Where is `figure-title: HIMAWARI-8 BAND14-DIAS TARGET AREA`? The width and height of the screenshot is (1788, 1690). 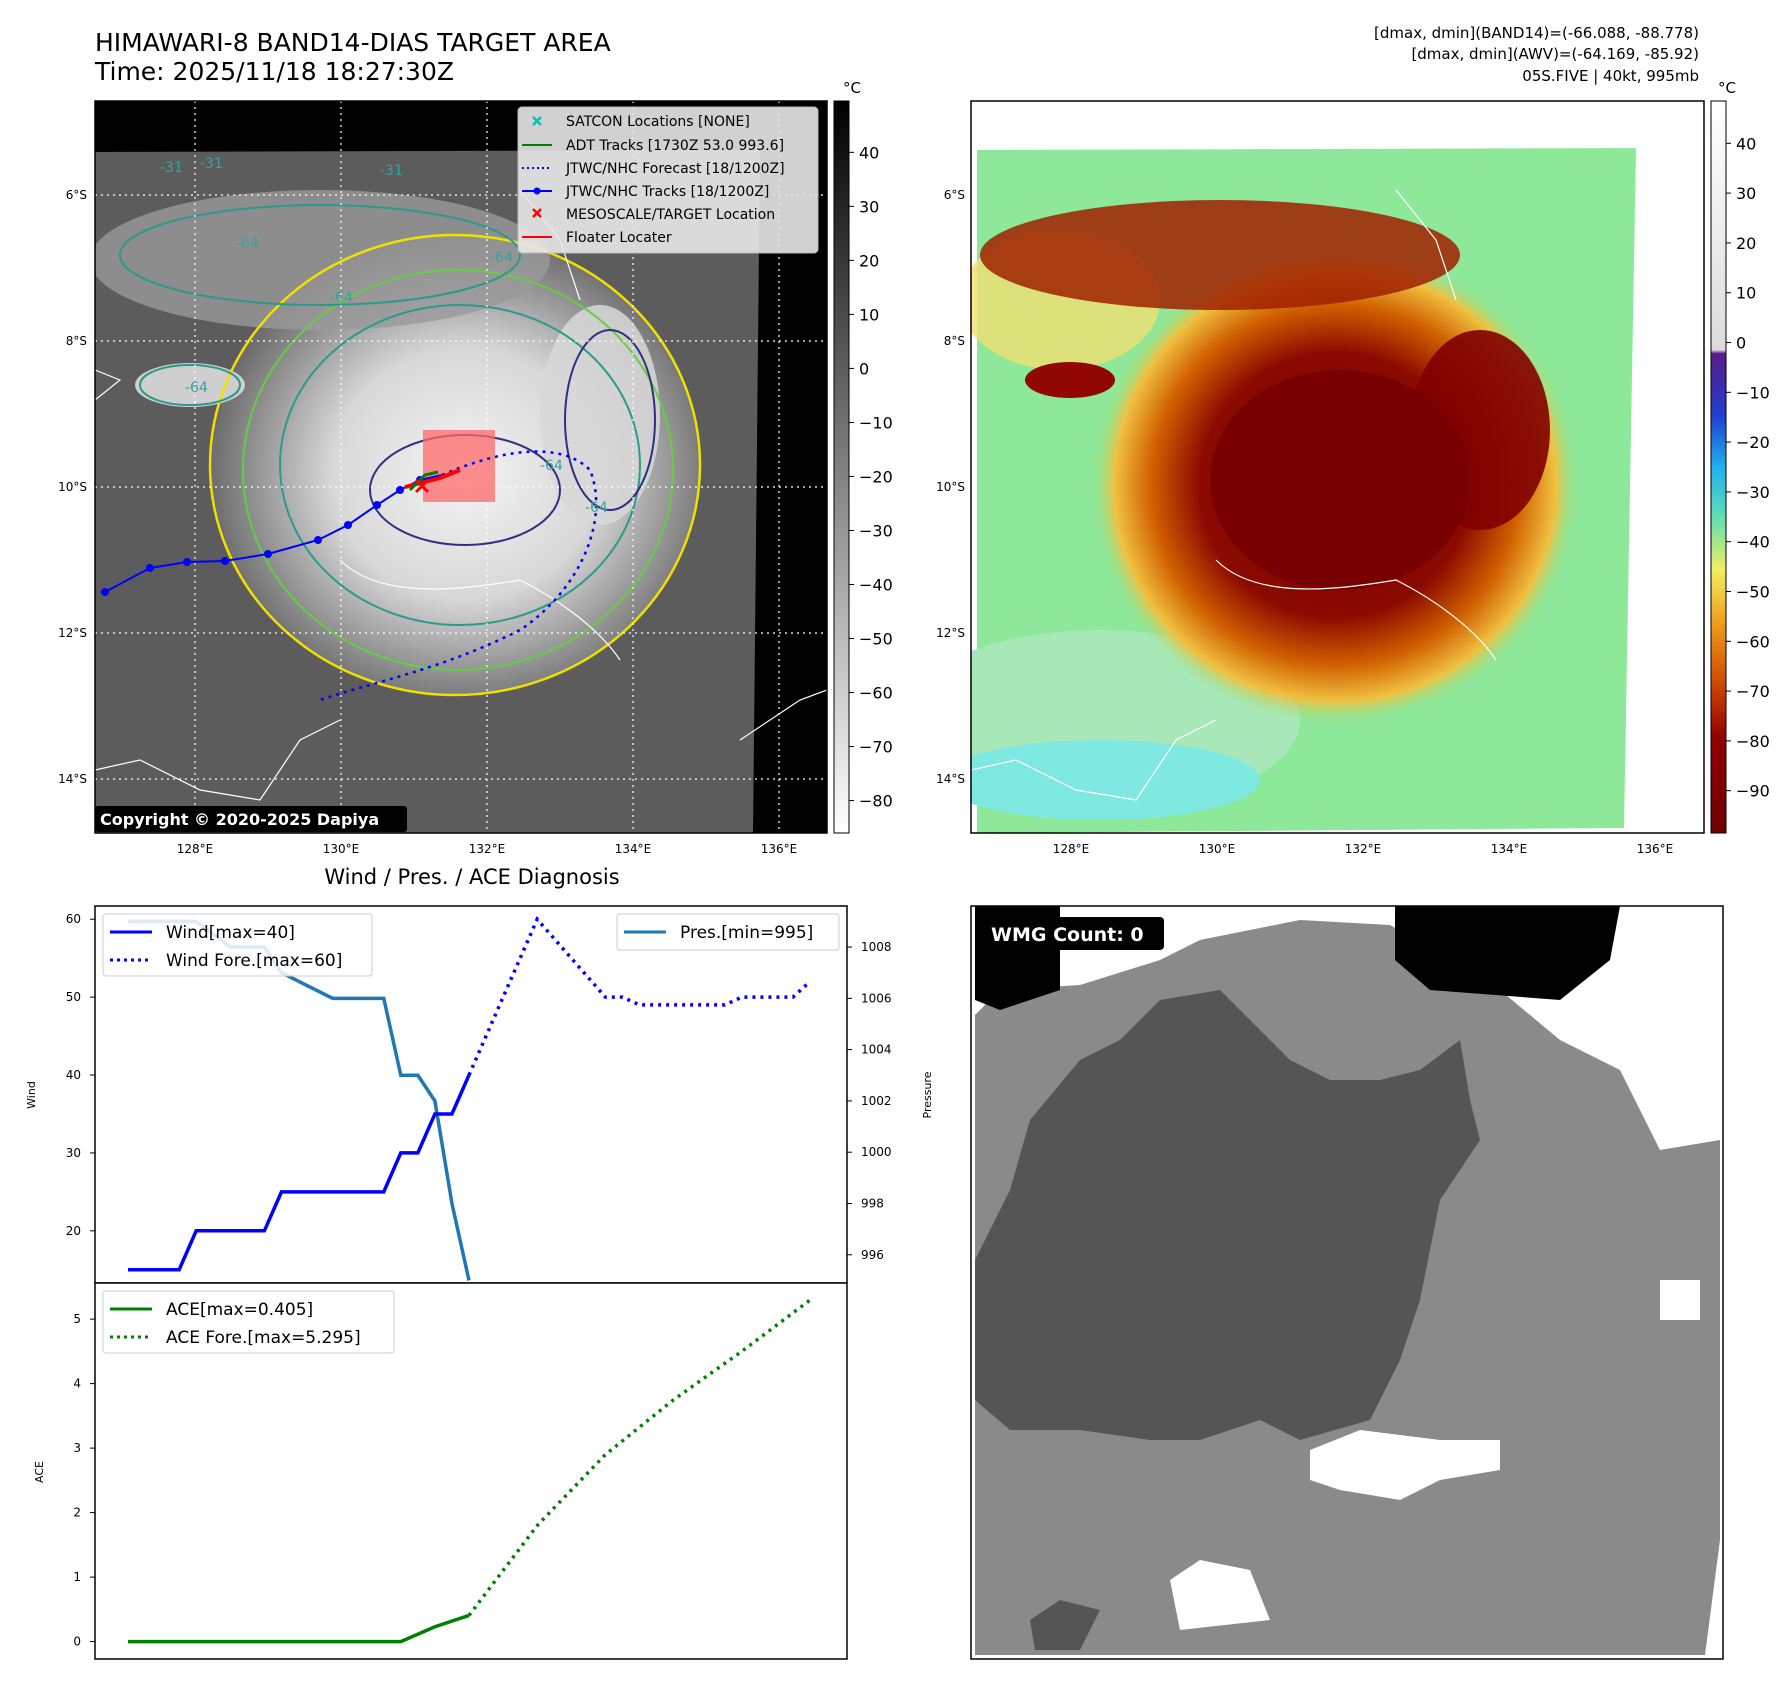
figure-title: HIMAWARI-8 BAND14-DIAS TARGET AREA is located at coordinates (353, 42).